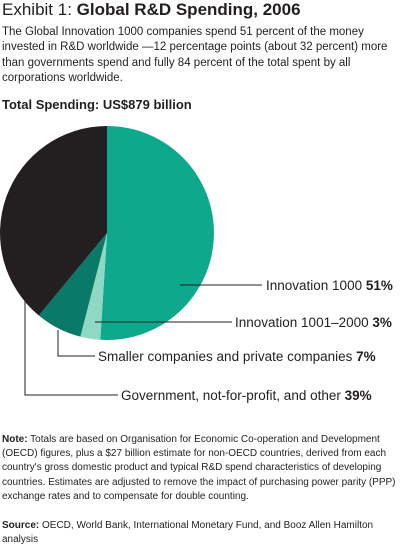 The width and height of the screenshot is (400, 548). I want to click on slice-label-text: Innovation 1001–2000, so click(302, 322).